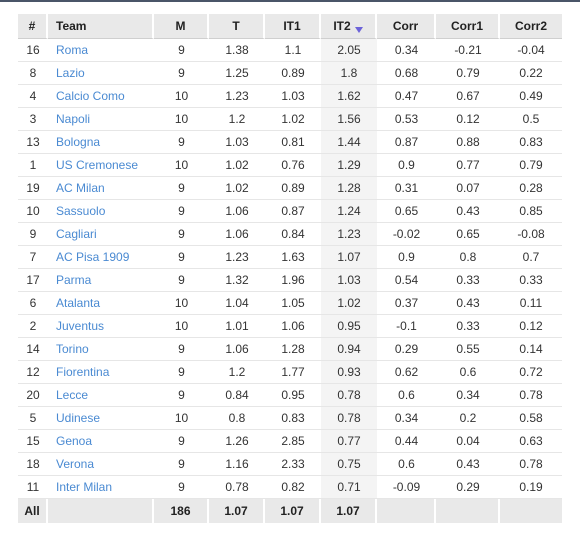  I want to click on cell-corr2: 0.78, so click(531, 395).